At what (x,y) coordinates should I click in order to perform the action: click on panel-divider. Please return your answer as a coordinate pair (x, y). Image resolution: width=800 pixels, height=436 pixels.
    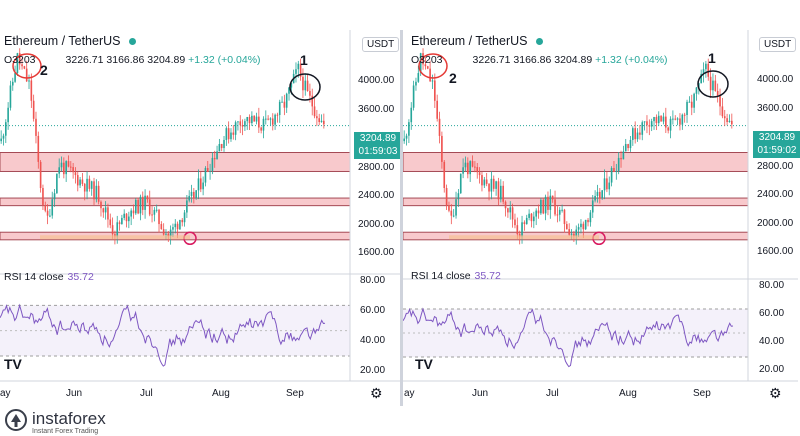
    Looking at the image, I should click on (401, 218).